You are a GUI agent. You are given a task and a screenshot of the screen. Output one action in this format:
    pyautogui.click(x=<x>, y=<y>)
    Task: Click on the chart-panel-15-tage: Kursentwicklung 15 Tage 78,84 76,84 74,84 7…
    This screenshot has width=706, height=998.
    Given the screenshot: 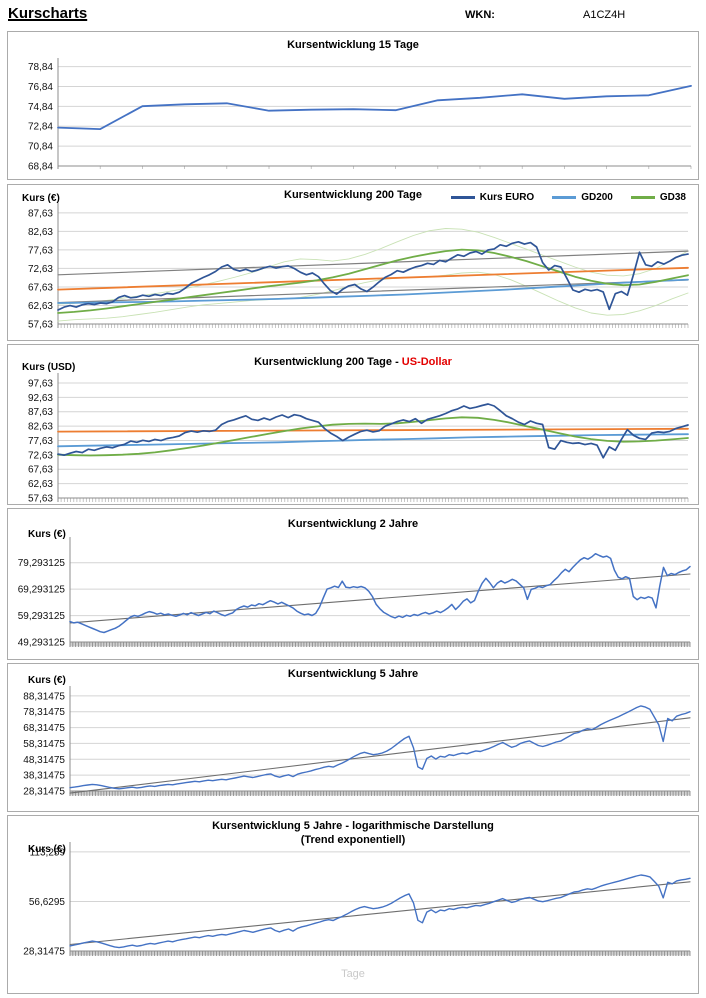 What is the action you would take?
    pyautogui.click(x=353, y=105)
    